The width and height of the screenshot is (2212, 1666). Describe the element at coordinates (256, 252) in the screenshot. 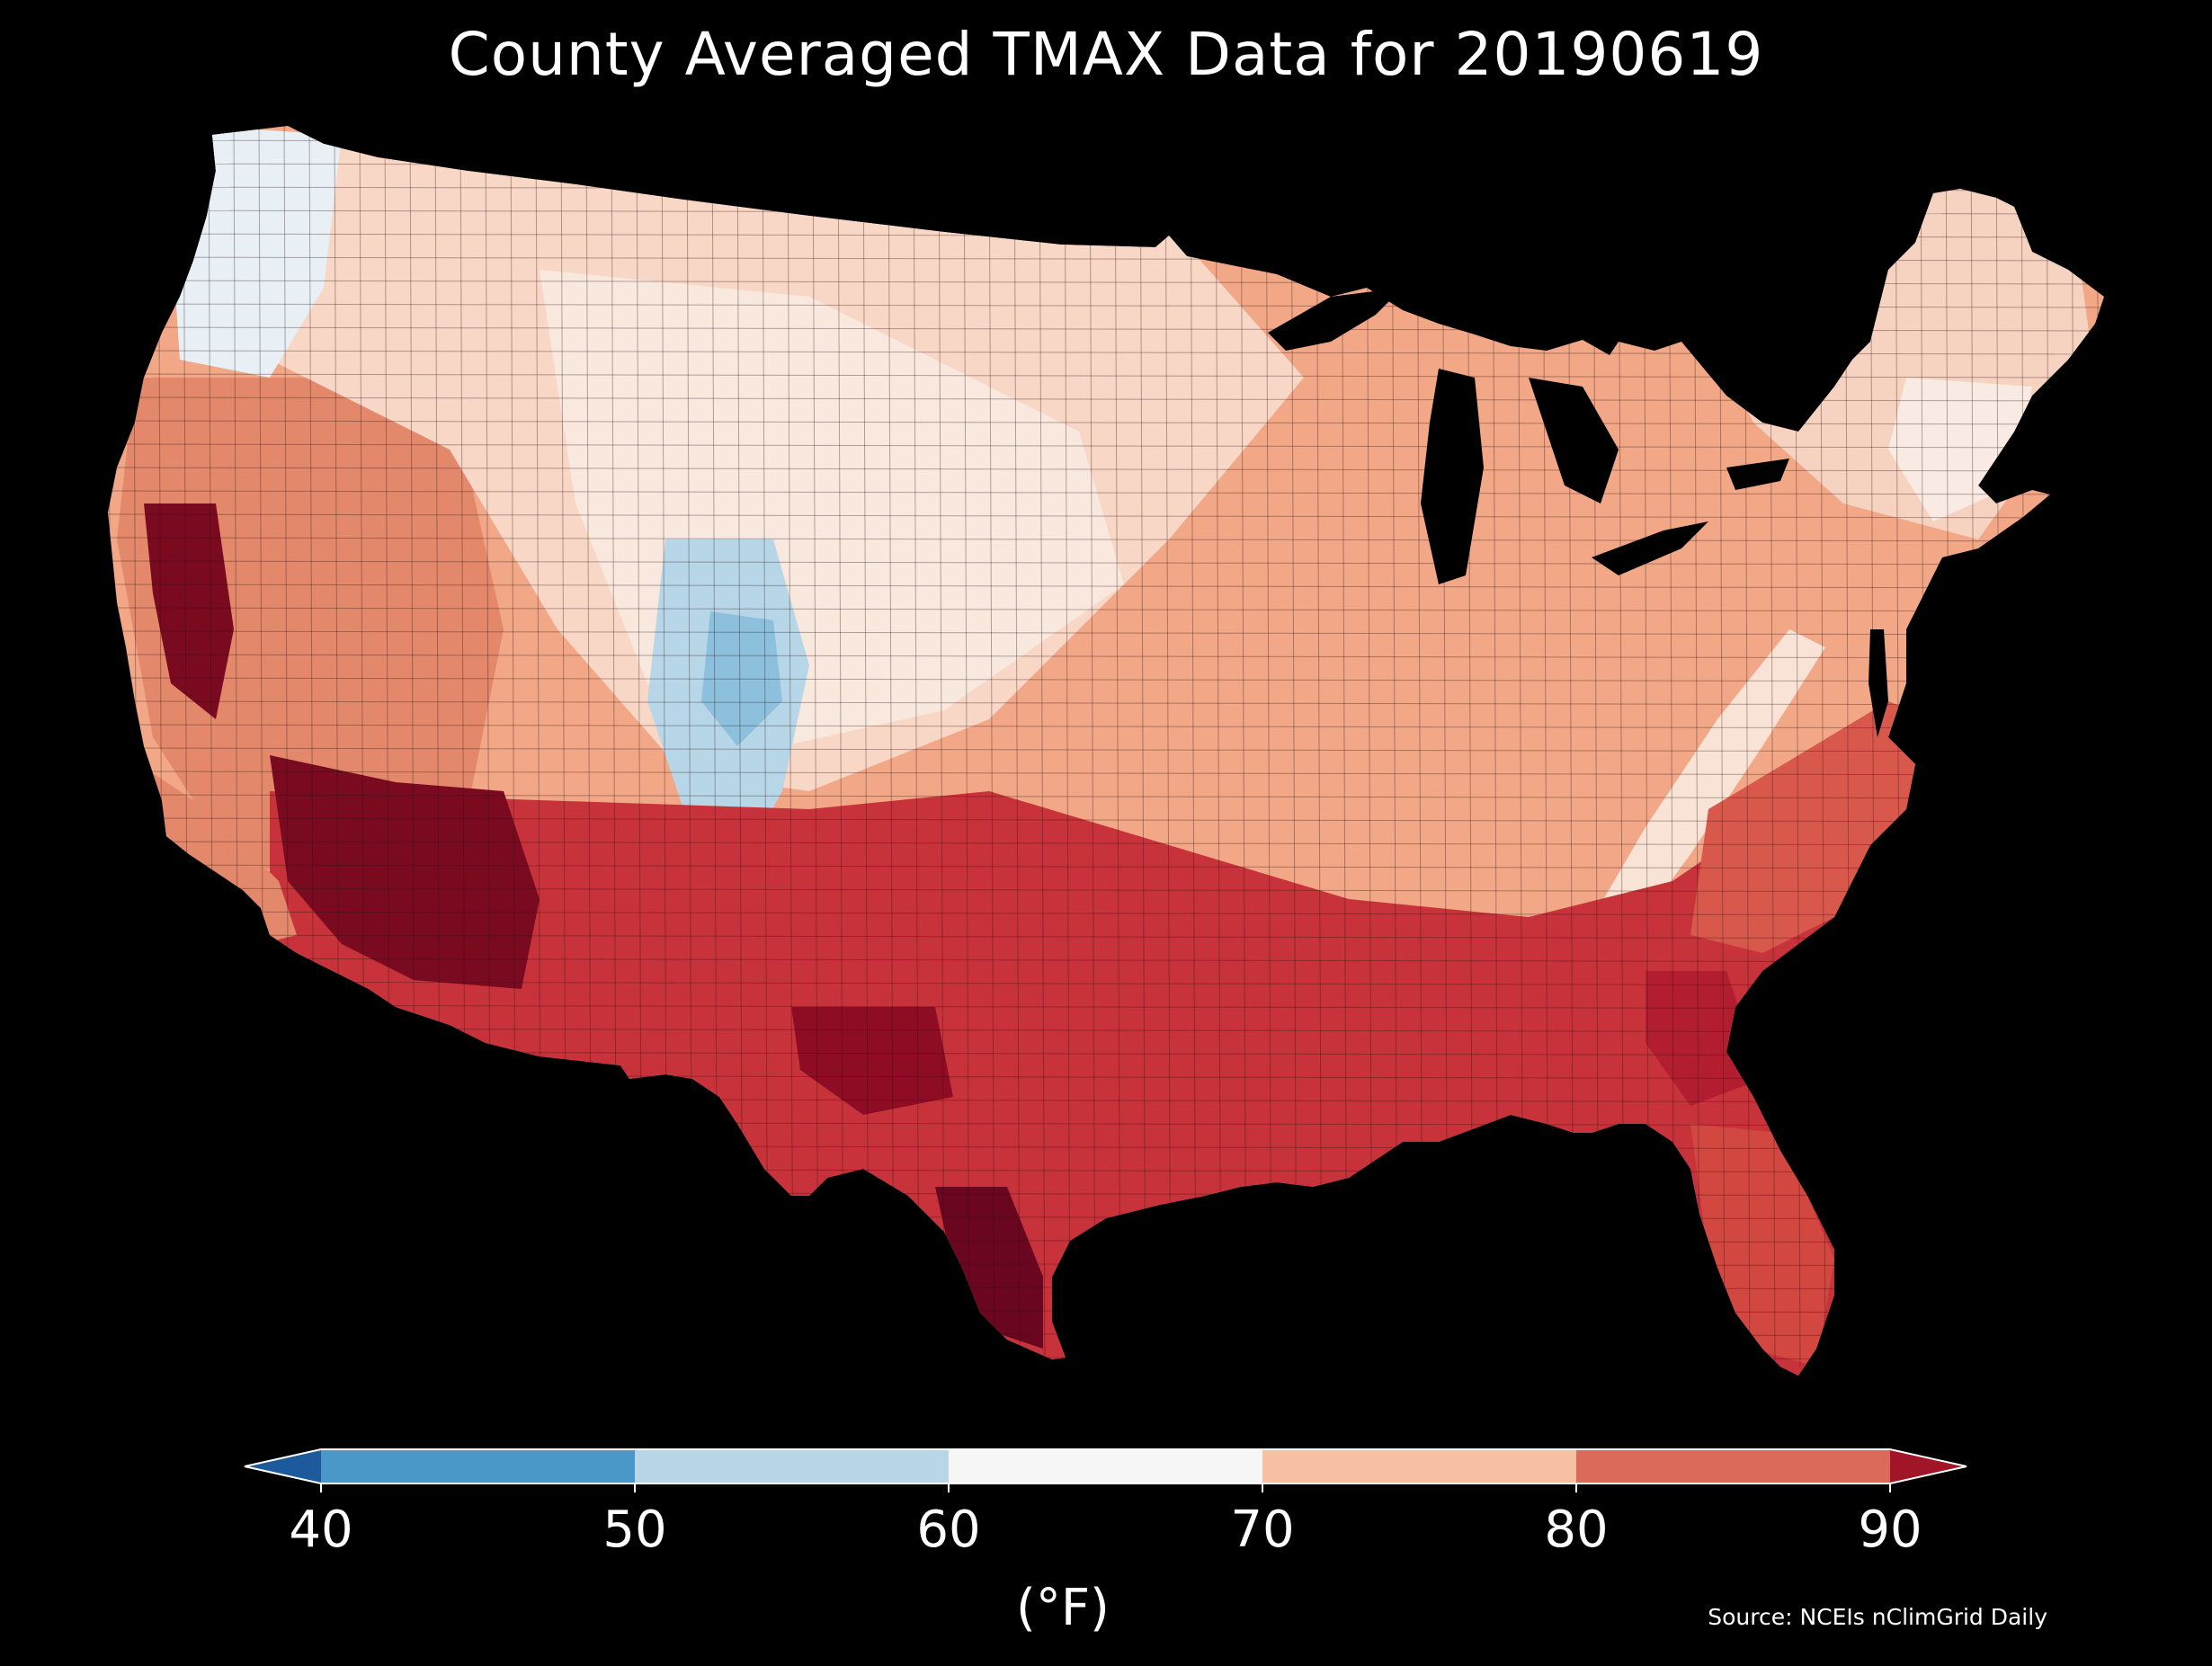

I see `region-pacific-northwest` at that location.